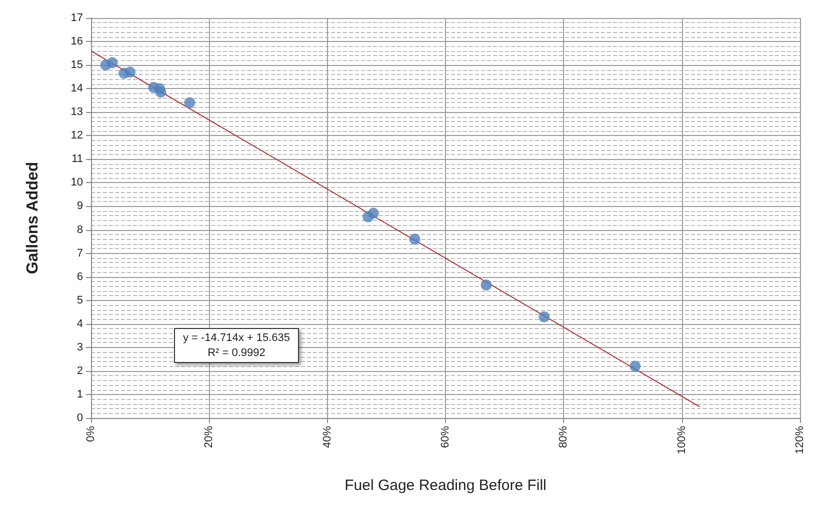  I want to click on y-tick-label: 2, so click(79, 370).